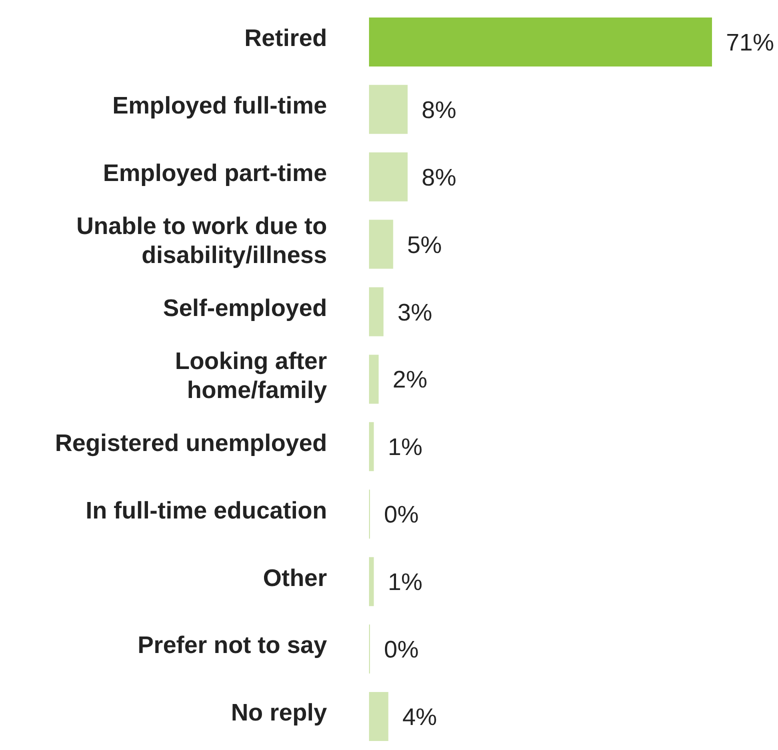  Describe the element at coordinates (190, 443) in the screenshot. I see `y-tick-label: Registered unemployed` at that location.